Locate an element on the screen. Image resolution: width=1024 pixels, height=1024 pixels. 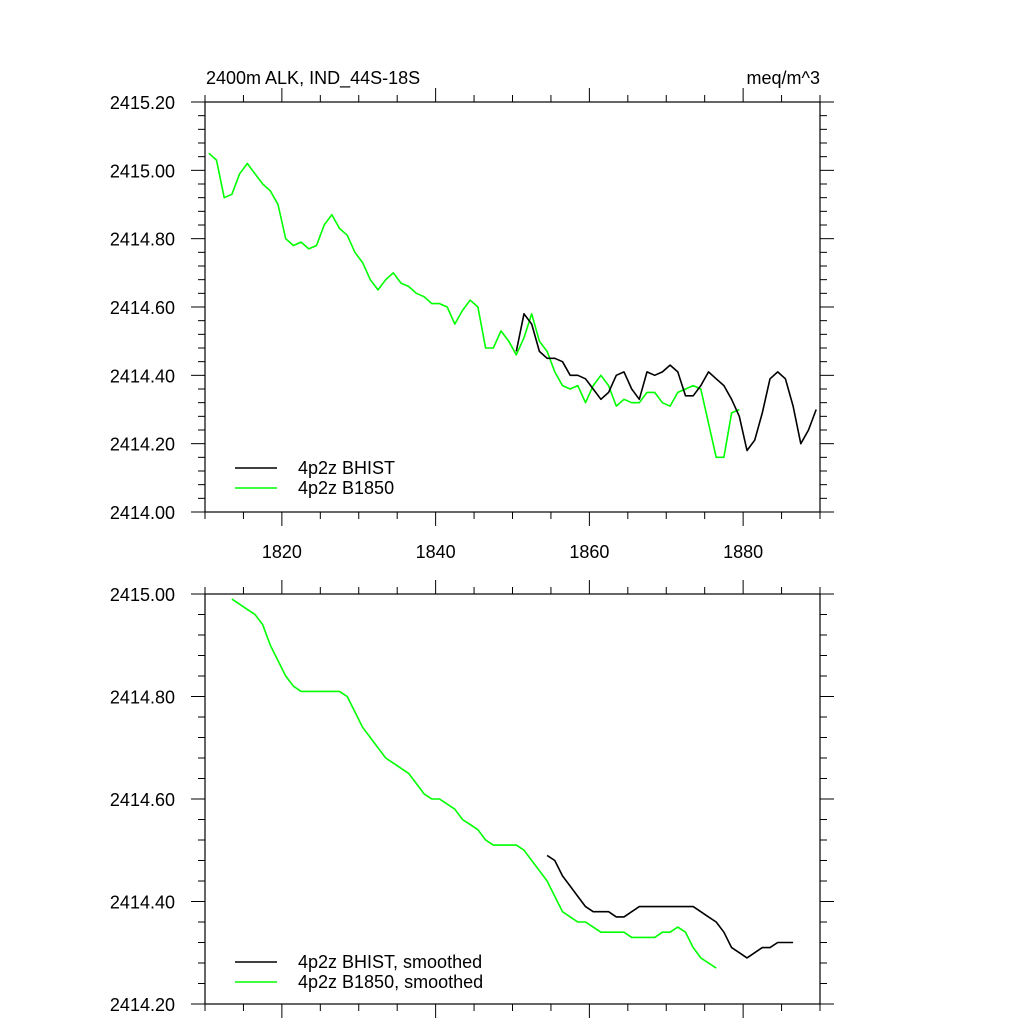
chart-units: meq/m^3 is located at coordinates (783, 78).